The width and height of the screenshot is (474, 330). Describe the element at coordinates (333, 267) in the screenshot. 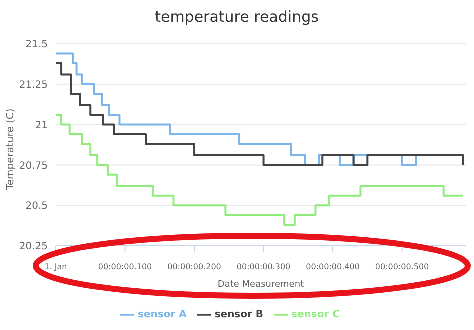

I see `x-tick-label: 00:00:00.400` at that location.